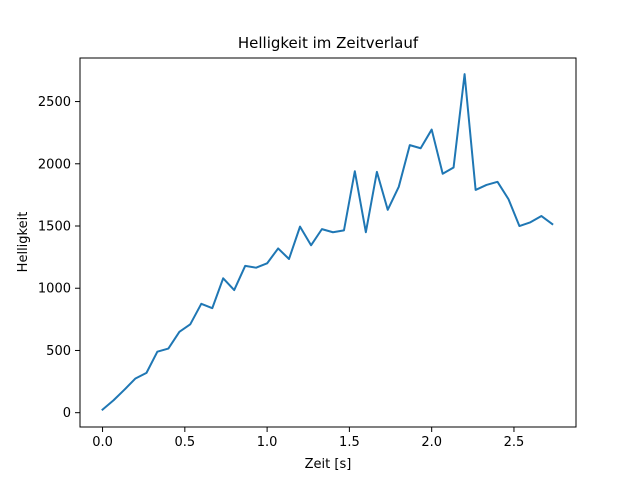 This screenshot has height=484, width=640. I want to click on x-tick-label: 0.0, so click(102, 442).